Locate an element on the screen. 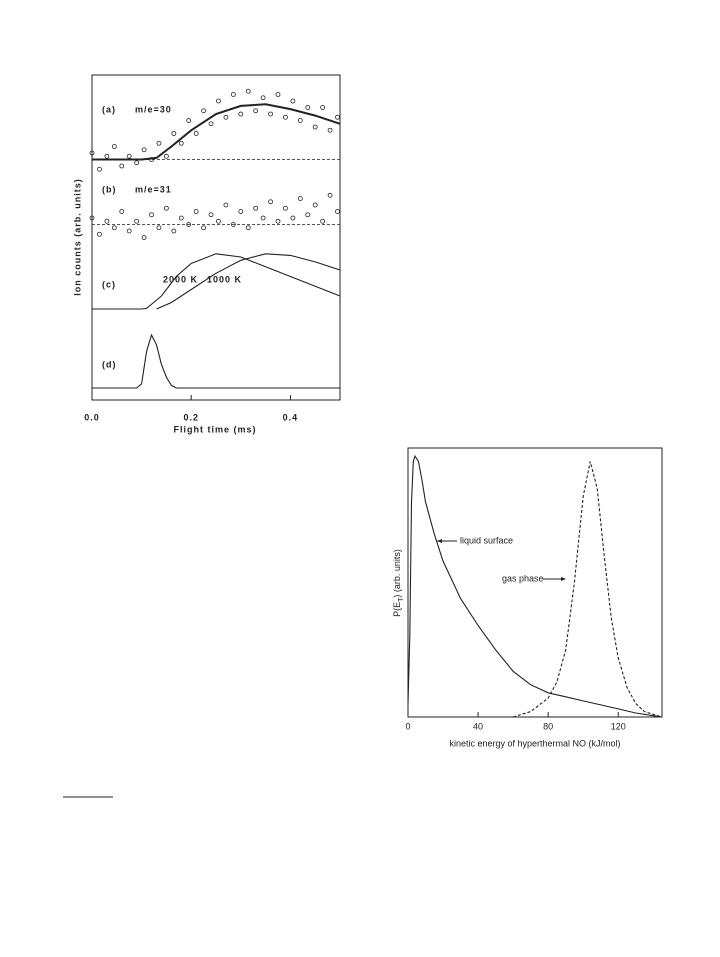 The height and width of the screenshot is (957, 720). x-tick-label: 0.0 is located at coordinates (92, 417).